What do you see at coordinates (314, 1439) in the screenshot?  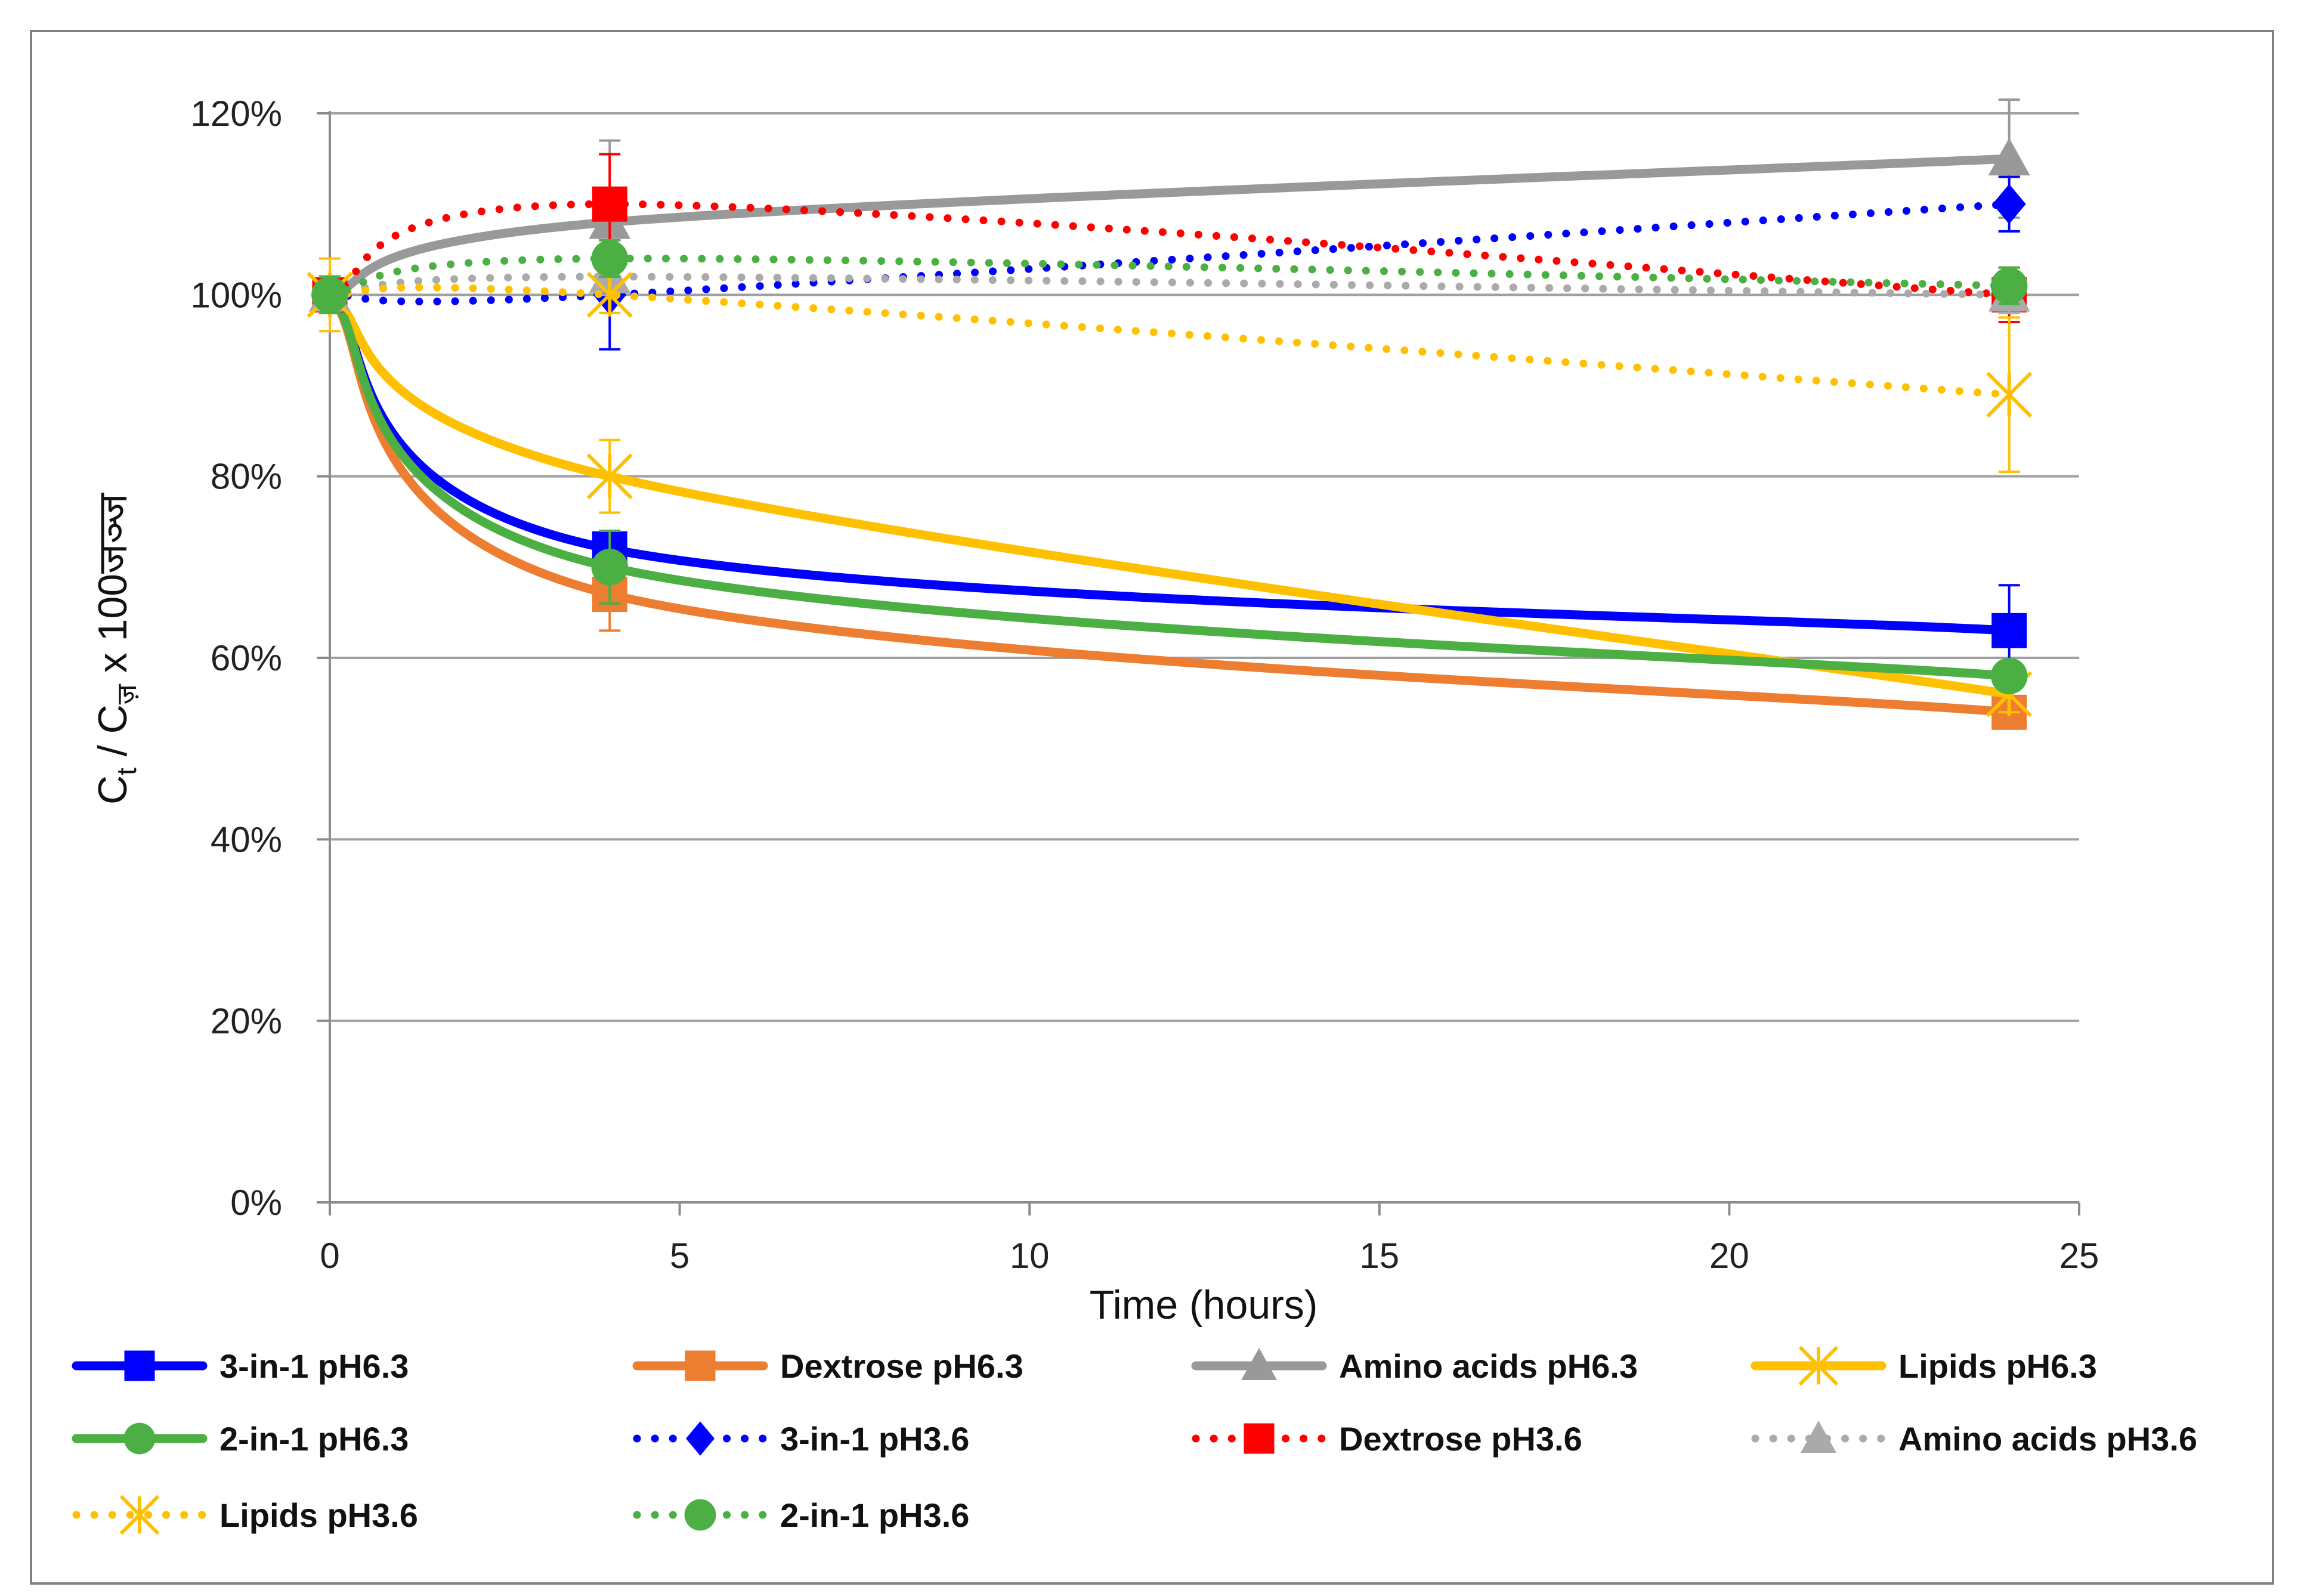 I see `legend-label: 2-in-1 pH6.3` at bounding box center [314, 1439].